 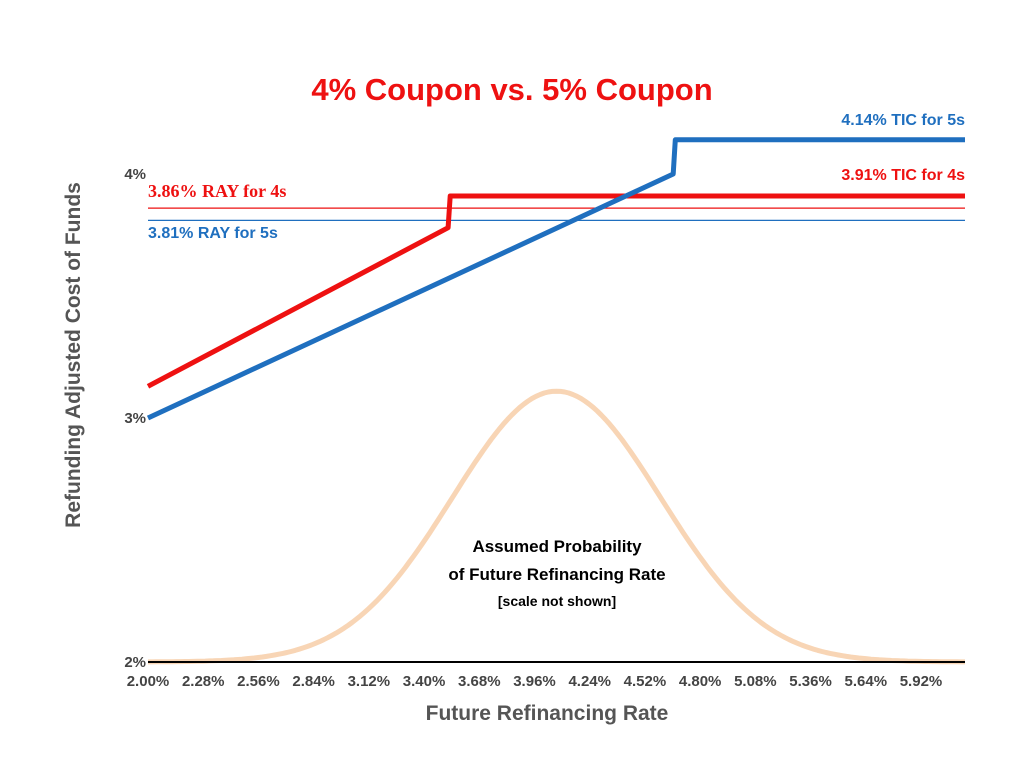 What do you see at coordinates (217, 191) in the screenshot?
I see `ray-4s-label: 3.86% RAY for 4s` at bounding box center [217, 191].